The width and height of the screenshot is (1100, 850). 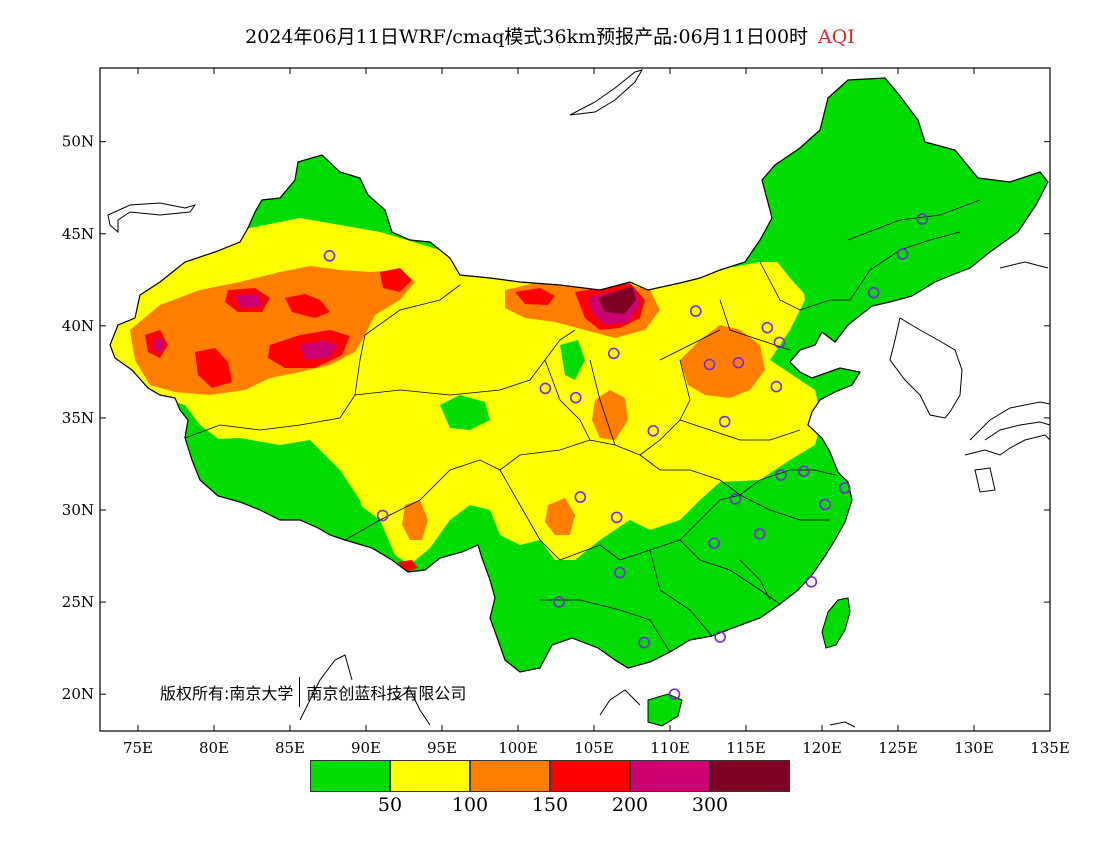 I want to click on copyright-part-1: 版权所有:南京大学, so click(x=227, y=693).